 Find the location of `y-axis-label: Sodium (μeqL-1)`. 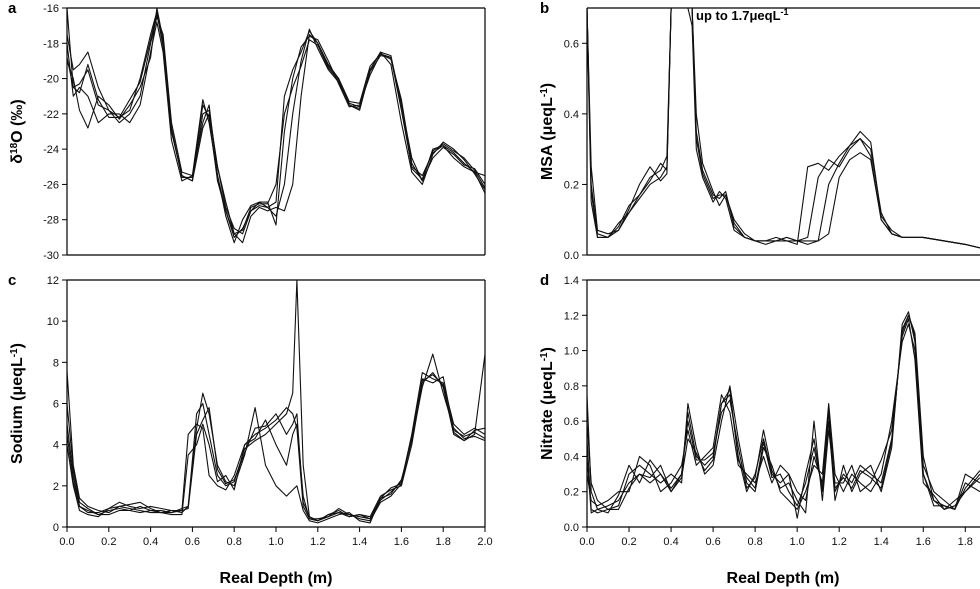

y-axis-label: Sodium (μeqL-1) is located at coordinates (18, 403).